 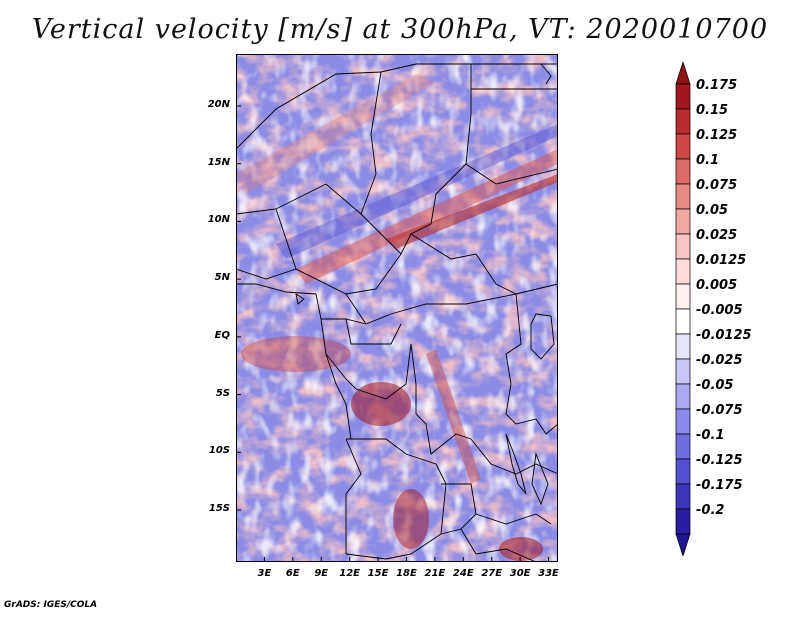 I want to click on colorbar-level-label: -0.125, so click(x=719, y=460).